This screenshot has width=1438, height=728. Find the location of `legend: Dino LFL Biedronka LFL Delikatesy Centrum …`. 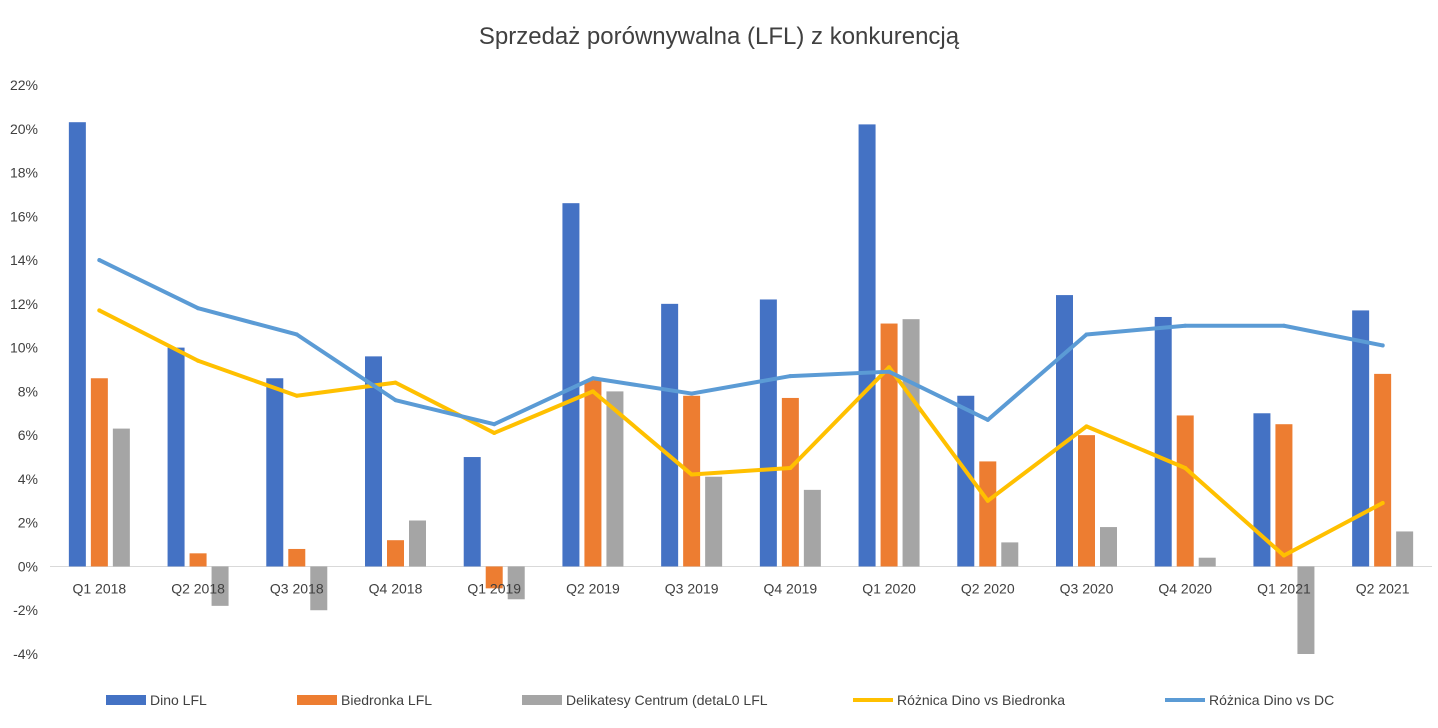

legend: Dino LFL Biedronka LFL Delikatesy Centrum … is located at coordinates (720, 700).